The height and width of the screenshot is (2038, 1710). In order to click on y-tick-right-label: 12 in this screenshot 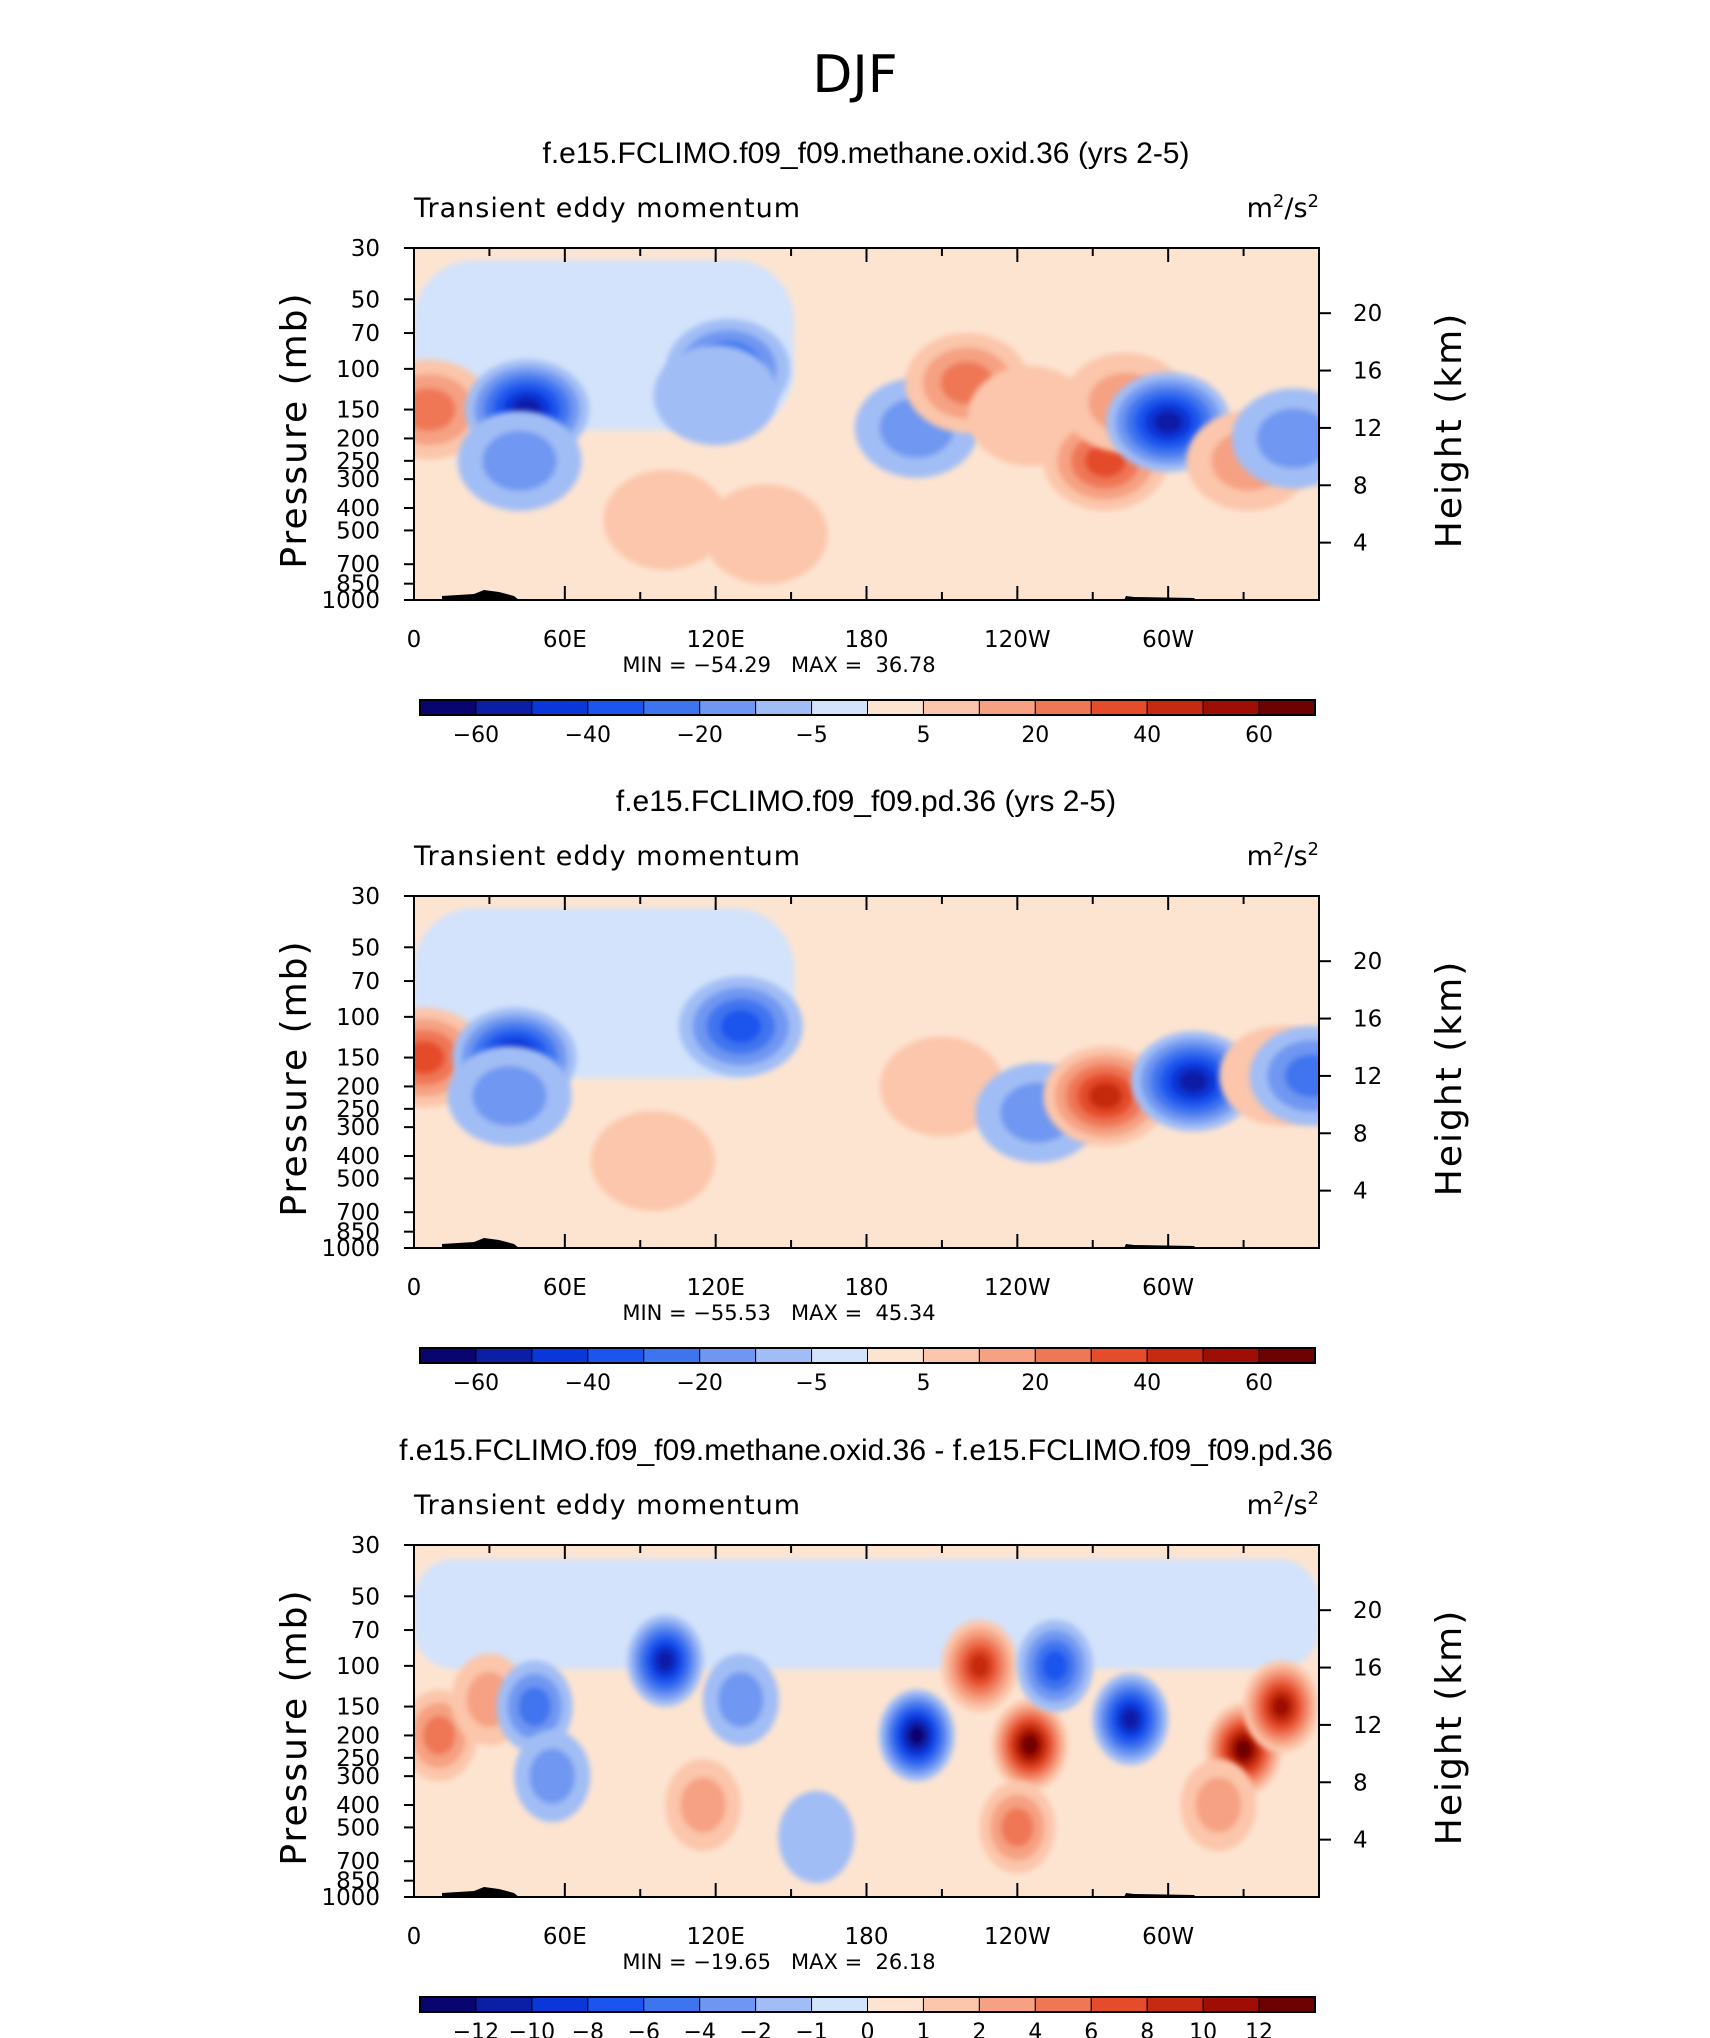, I will do `click(1367, 429)`.